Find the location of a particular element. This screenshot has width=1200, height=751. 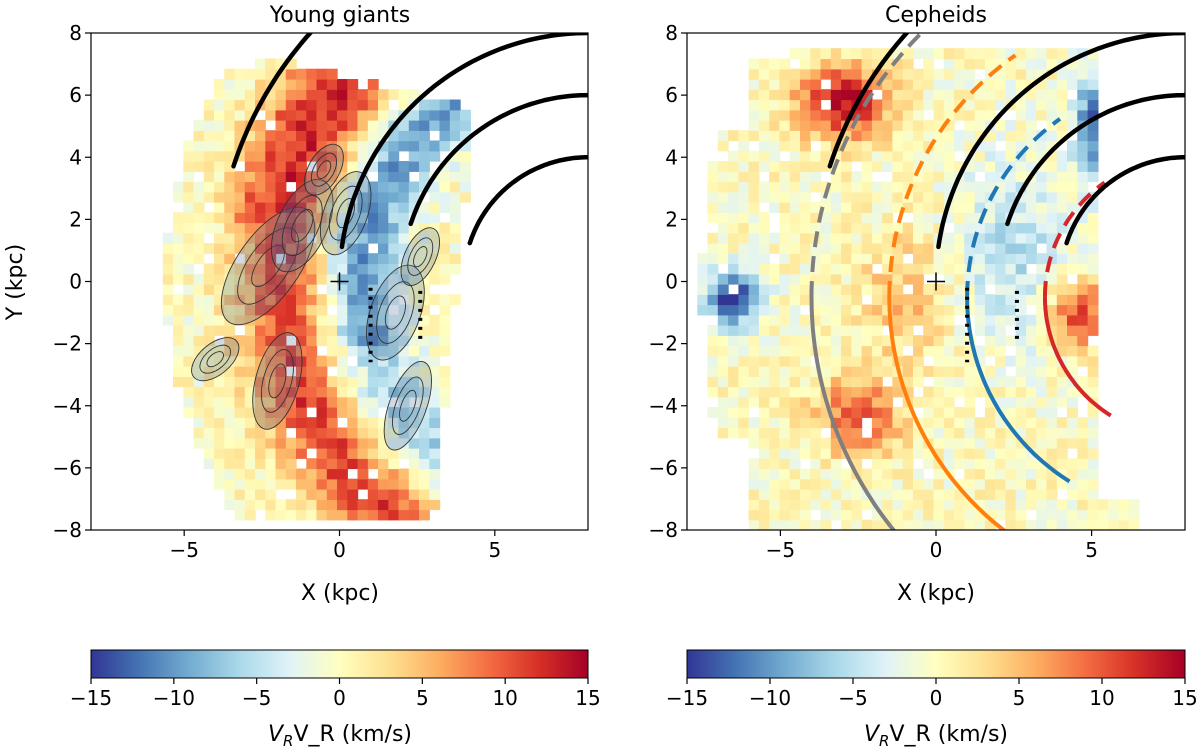

sun-marker is located at coordinates (936, 281).